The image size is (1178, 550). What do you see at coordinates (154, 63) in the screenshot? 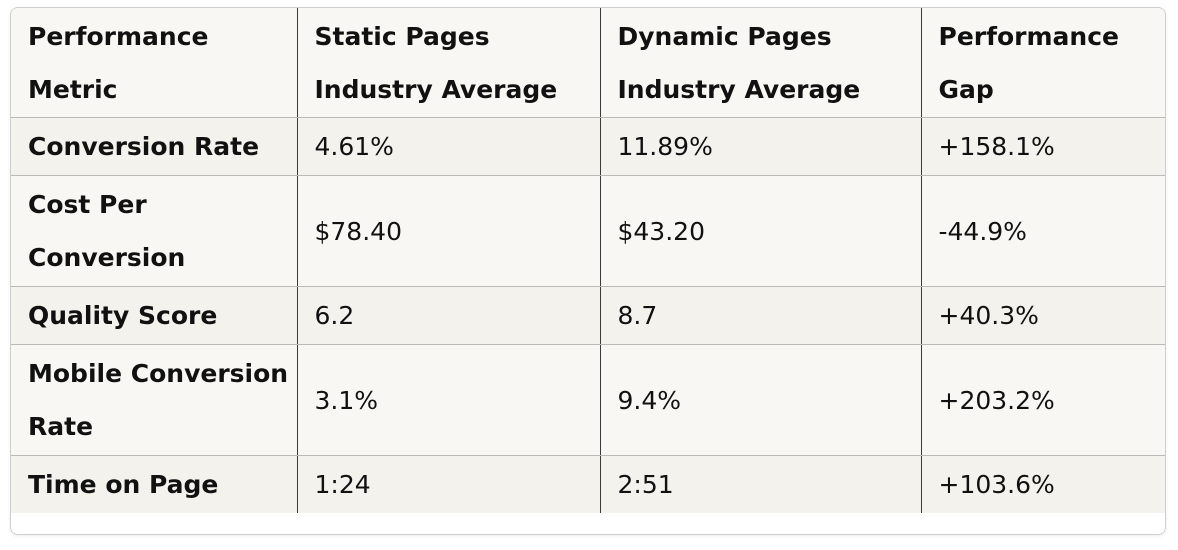
I see `header-performance-metric: Performance Metric` at bounding box center [154, 63].